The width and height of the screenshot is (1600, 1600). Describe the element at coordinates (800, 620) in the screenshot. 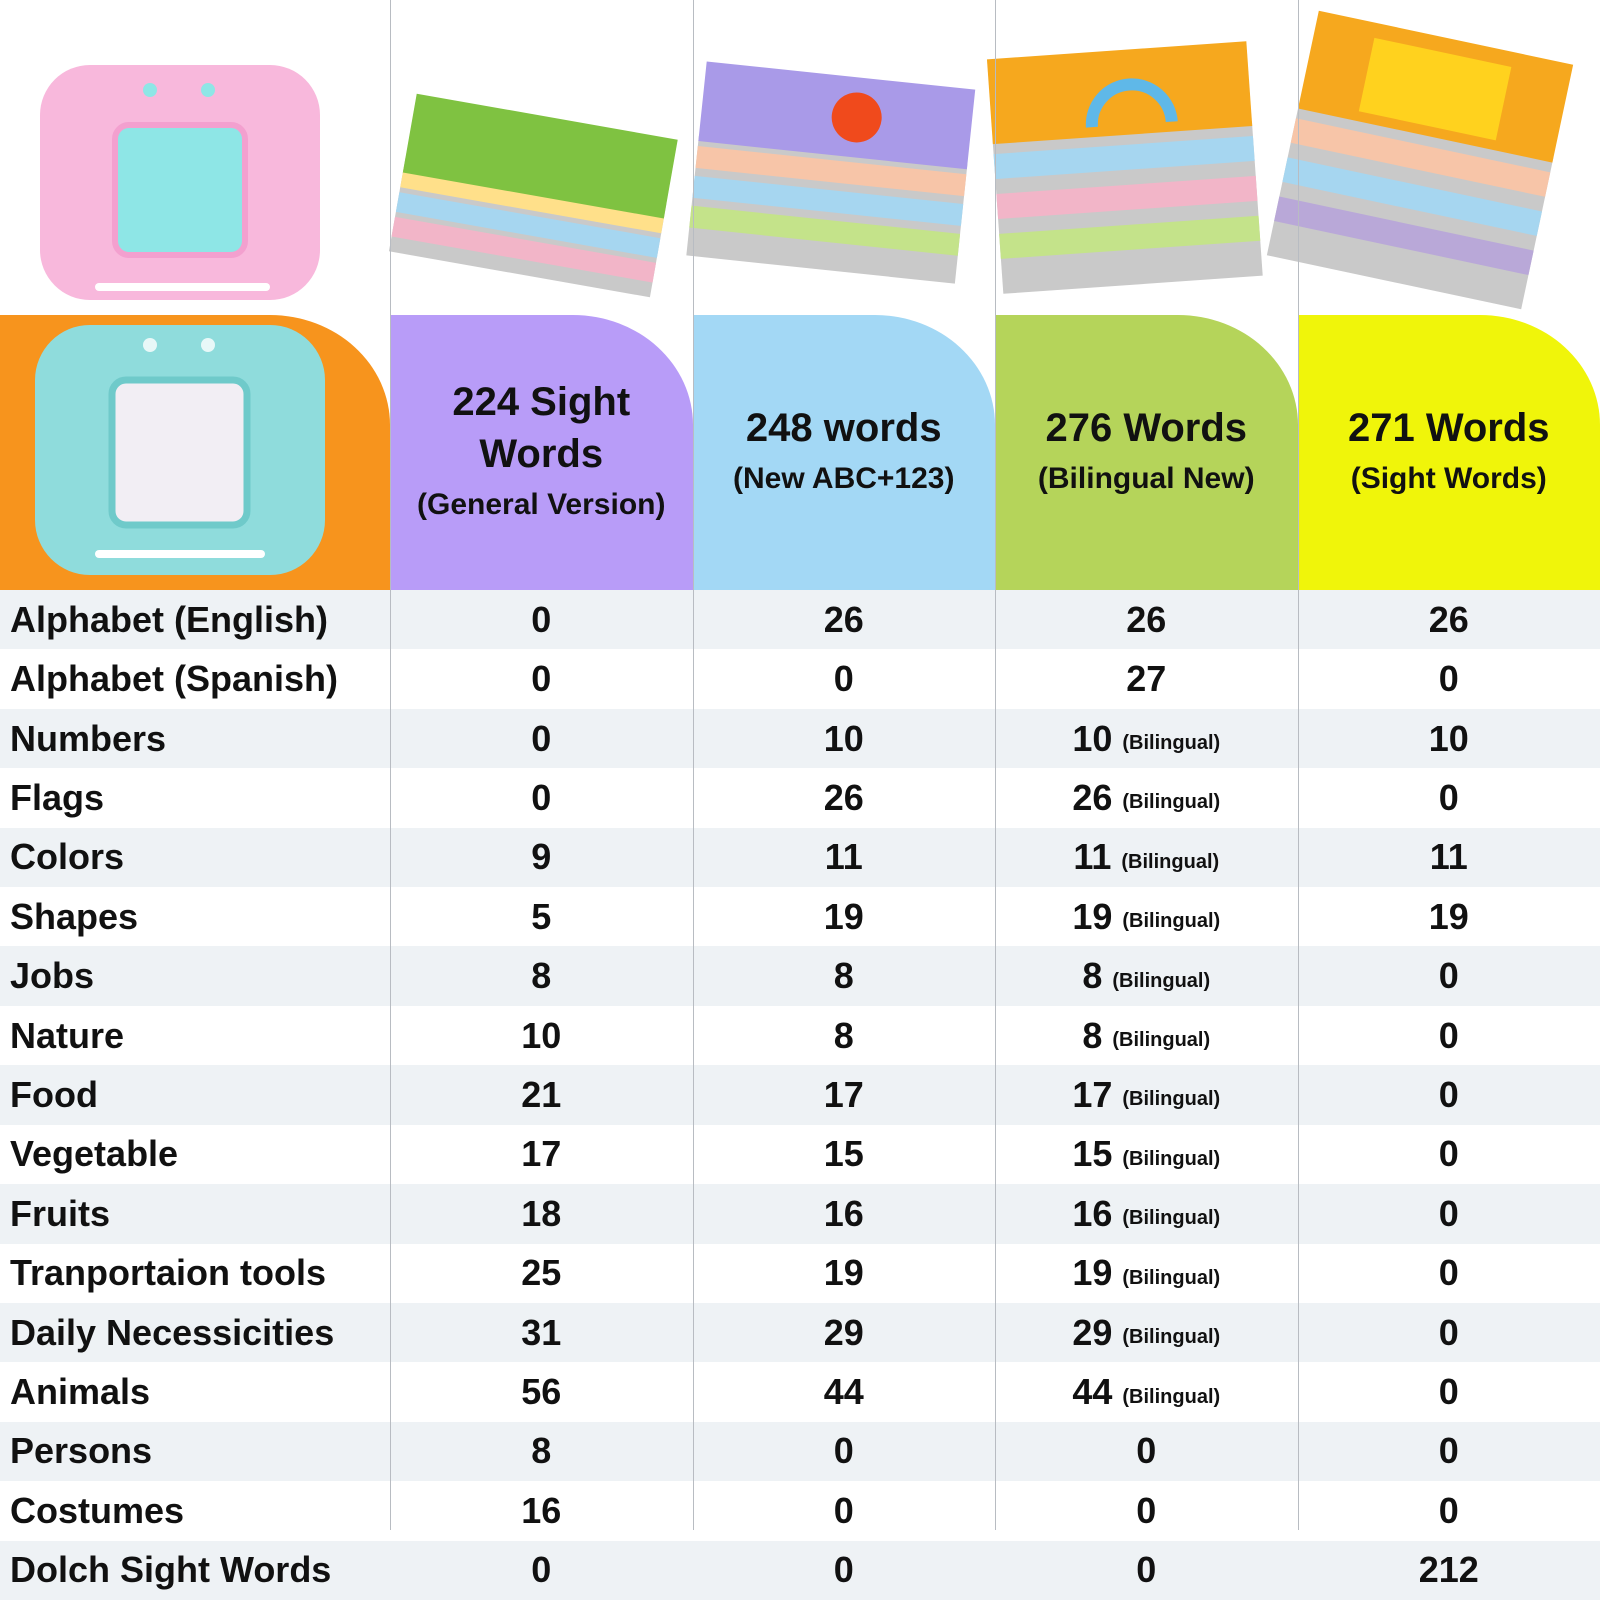

I see `table-row: Alphabet (English) 0 26 26 26` at that location.